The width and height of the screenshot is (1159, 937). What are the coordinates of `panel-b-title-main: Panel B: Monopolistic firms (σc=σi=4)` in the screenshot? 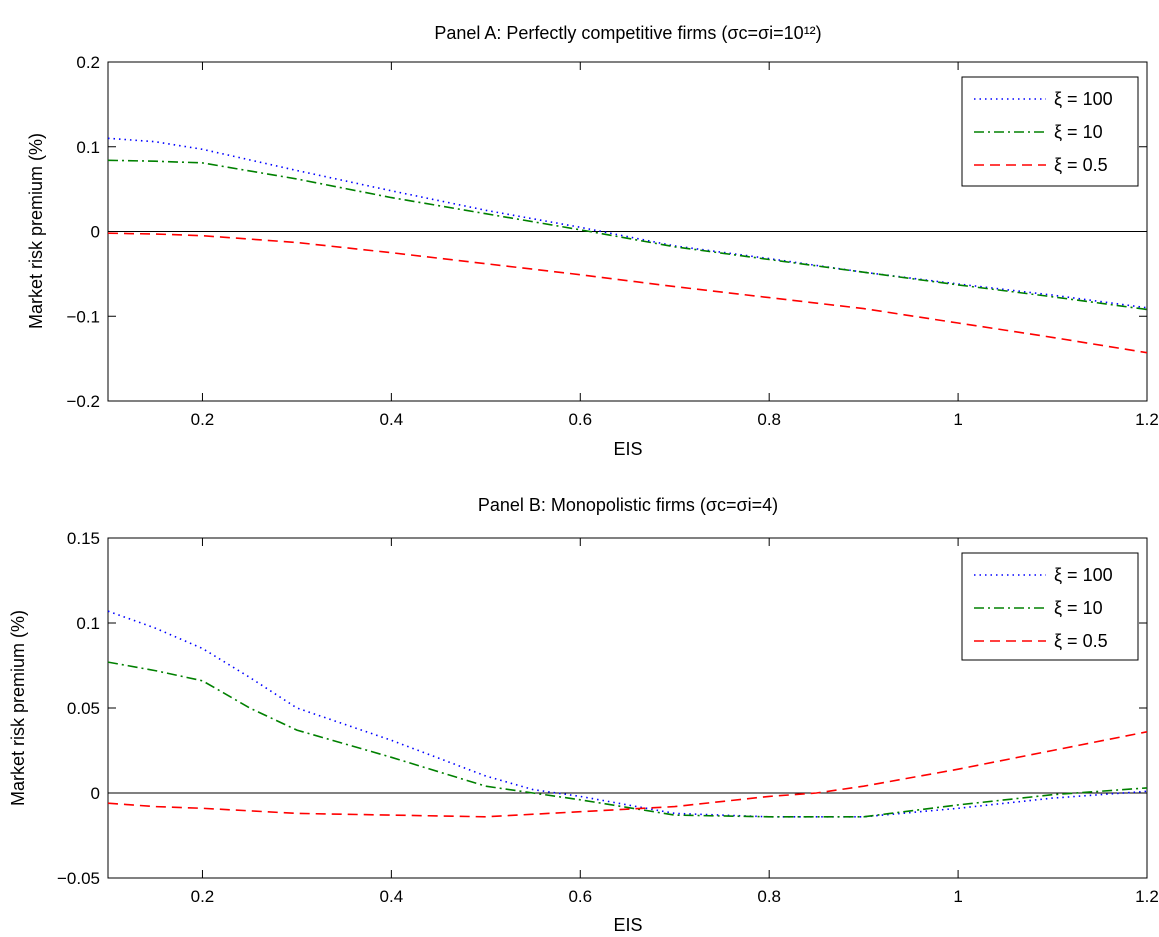 It's located at (628, 505).